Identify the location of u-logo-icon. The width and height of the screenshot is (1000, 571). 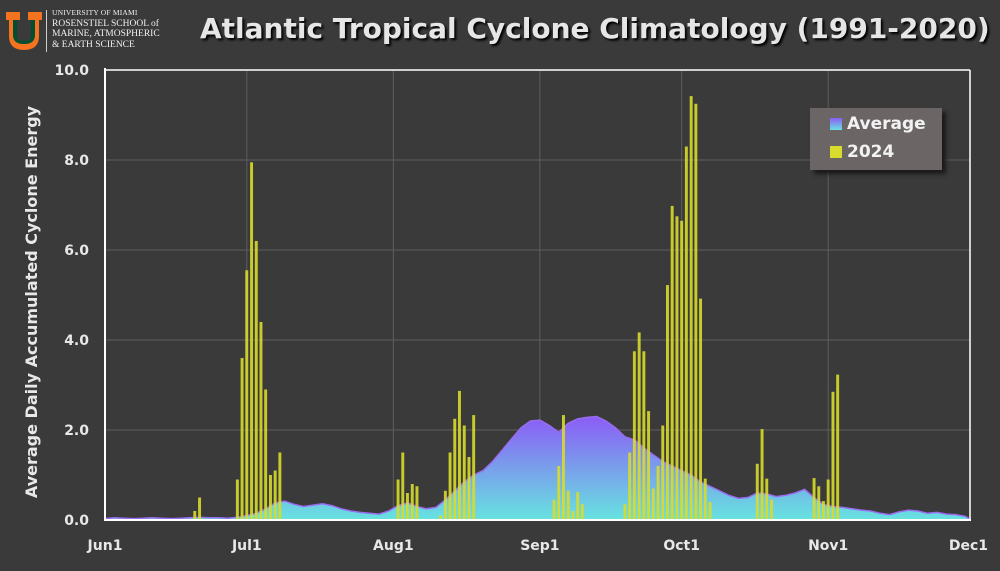
(24, 31).